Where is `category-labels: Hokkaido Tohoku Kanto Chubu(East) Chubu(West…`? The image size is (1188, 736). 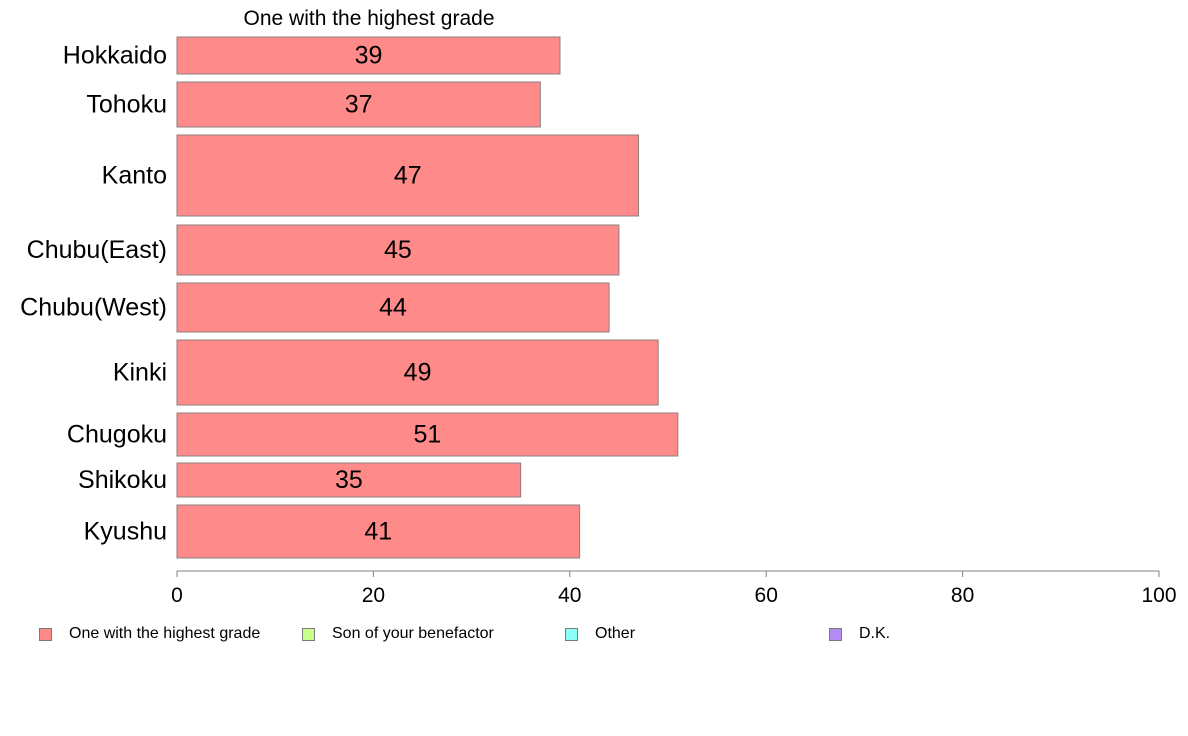
category-labels: Hokkaido Tohoku Kanto Chubu(East) Chubu(West… is located at coordinates (93, 294).